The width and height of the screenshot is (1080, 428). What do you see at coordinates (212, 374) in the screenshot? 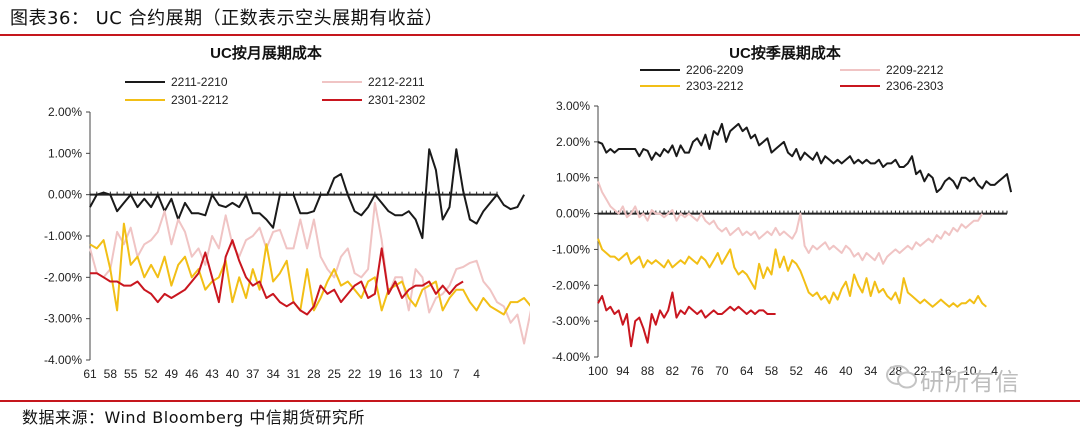
I see `x-tick-label: 43` at bounding box center [212, 374].